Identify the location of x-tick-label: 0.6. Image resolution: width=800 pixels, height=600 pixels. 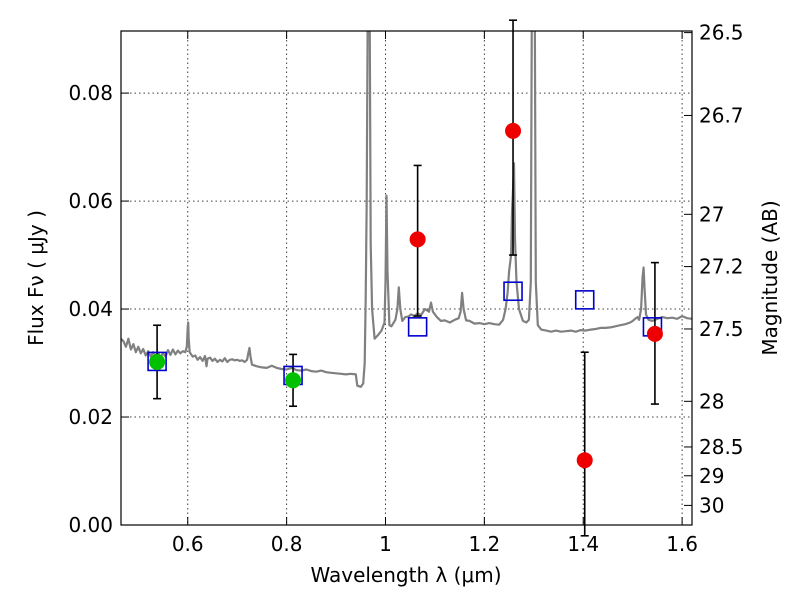
(188, 544).